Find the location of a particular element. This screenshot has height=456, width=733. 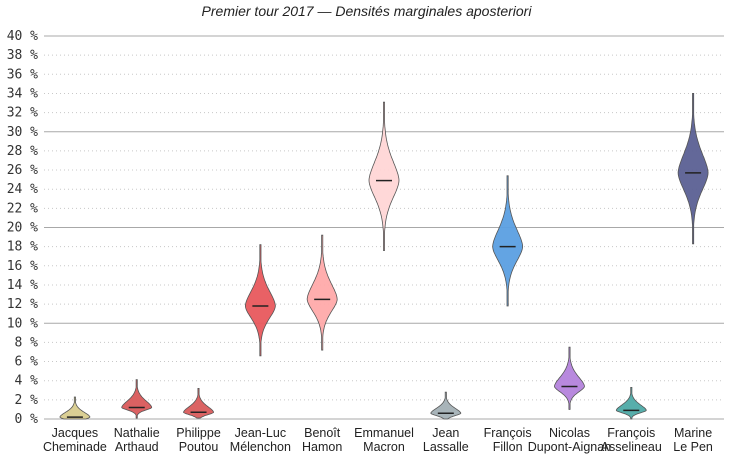

y-tick-label: 20 % is located at coordinates (22, 228).